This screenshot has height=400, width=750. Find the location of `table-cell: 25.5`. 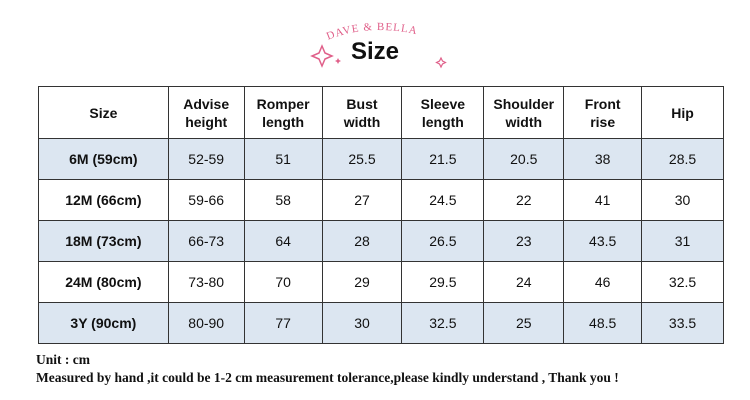

table-cell: 25.5 is located at coordinates (362, 159).